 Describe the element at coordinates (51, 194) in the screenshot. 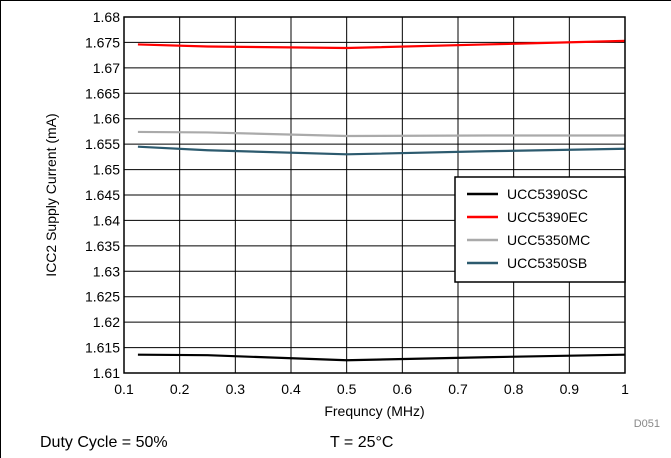

I see `y-axis-label: ICC2 Supply Current (mA)` at that location.